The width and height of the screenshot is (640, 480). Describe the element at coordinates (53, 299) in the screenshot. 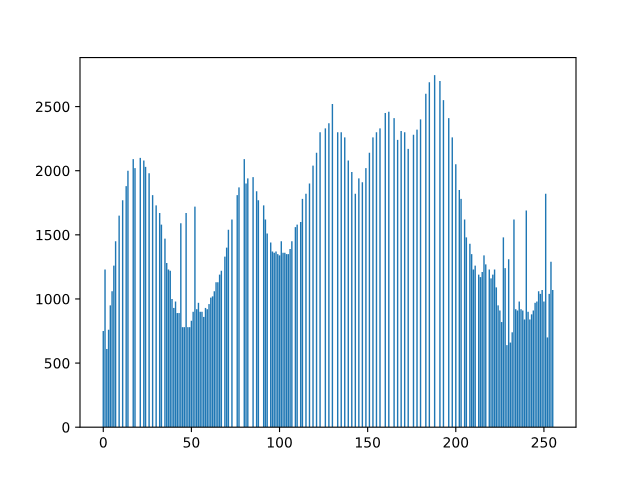

I see `y-tick-label: 1000` at that location.